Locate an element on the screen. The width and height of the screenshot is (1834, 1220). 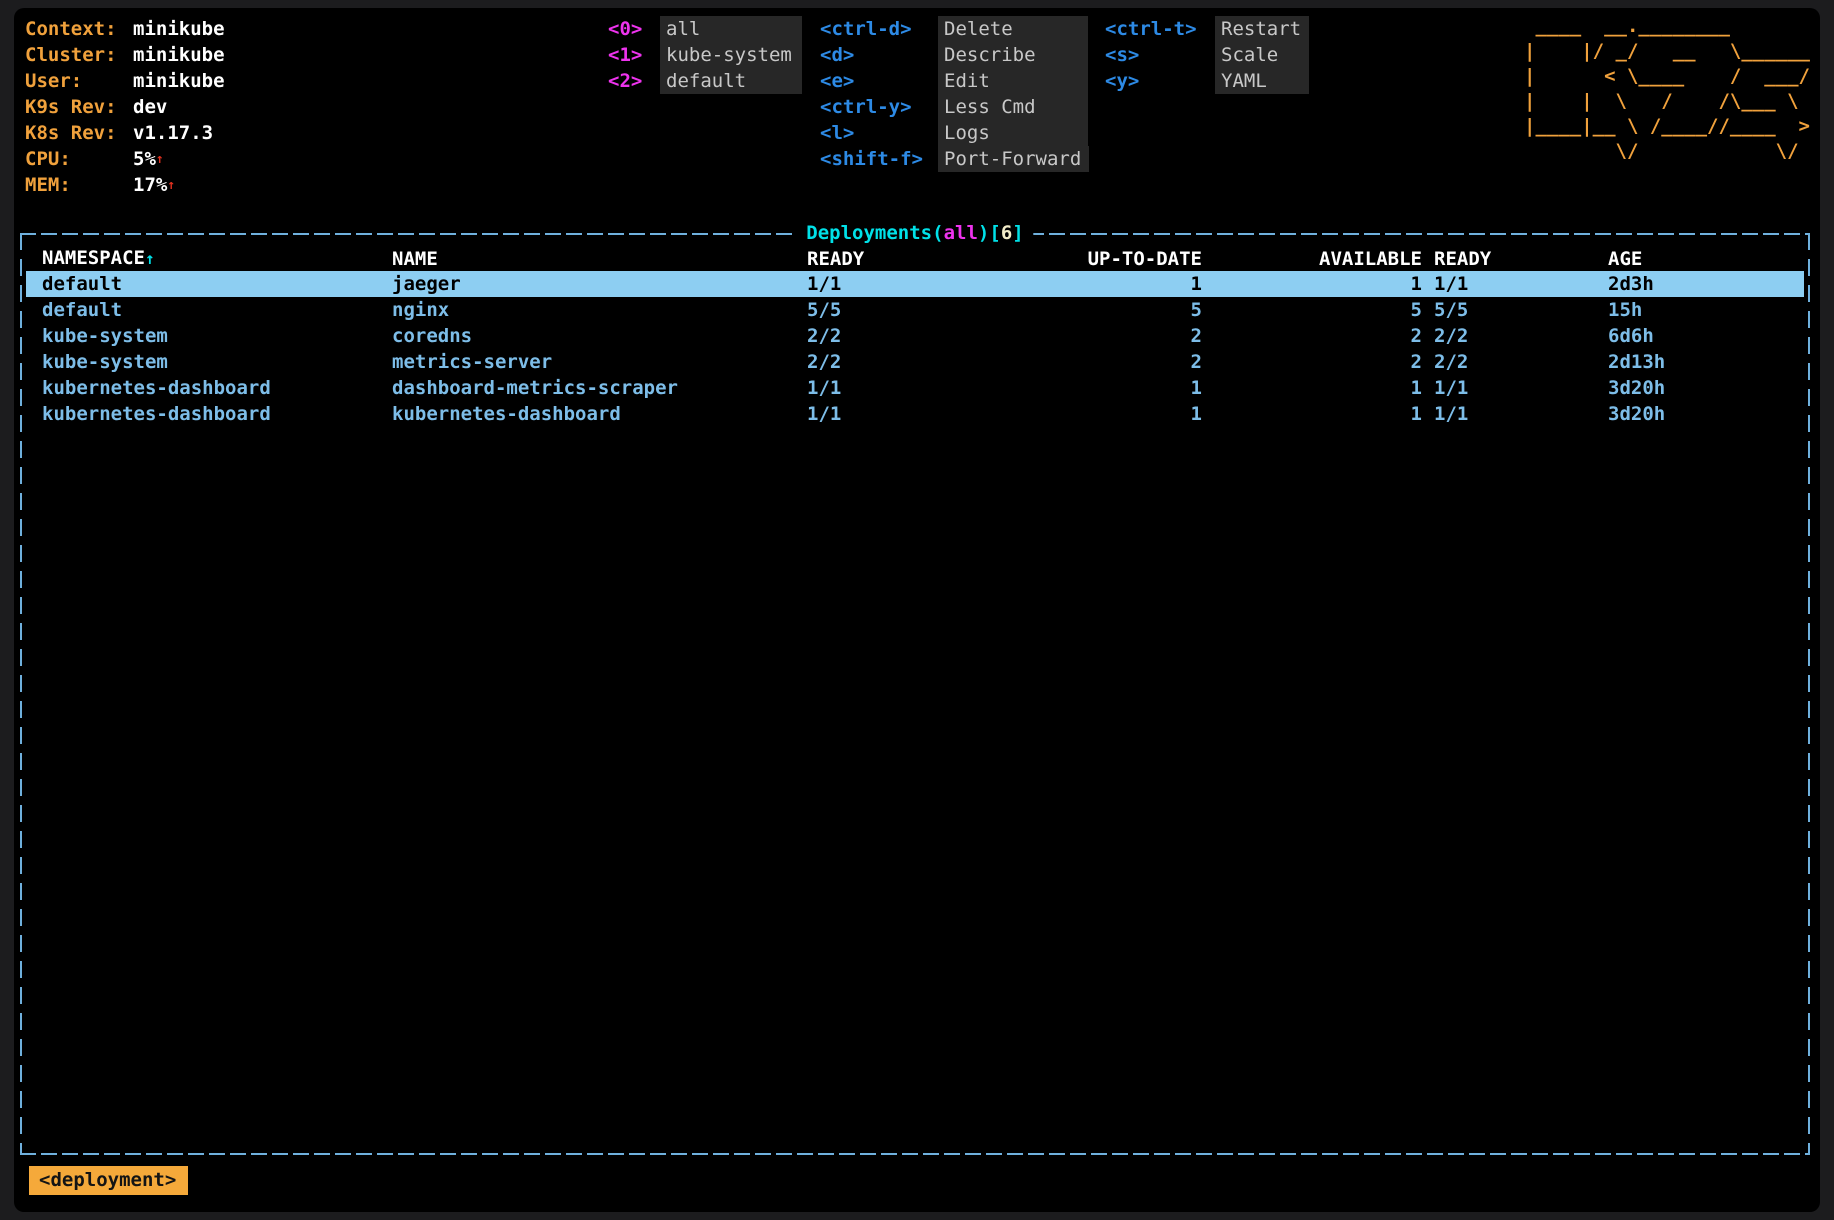
cell-age: 15h is located at coordinates (1625, 310).